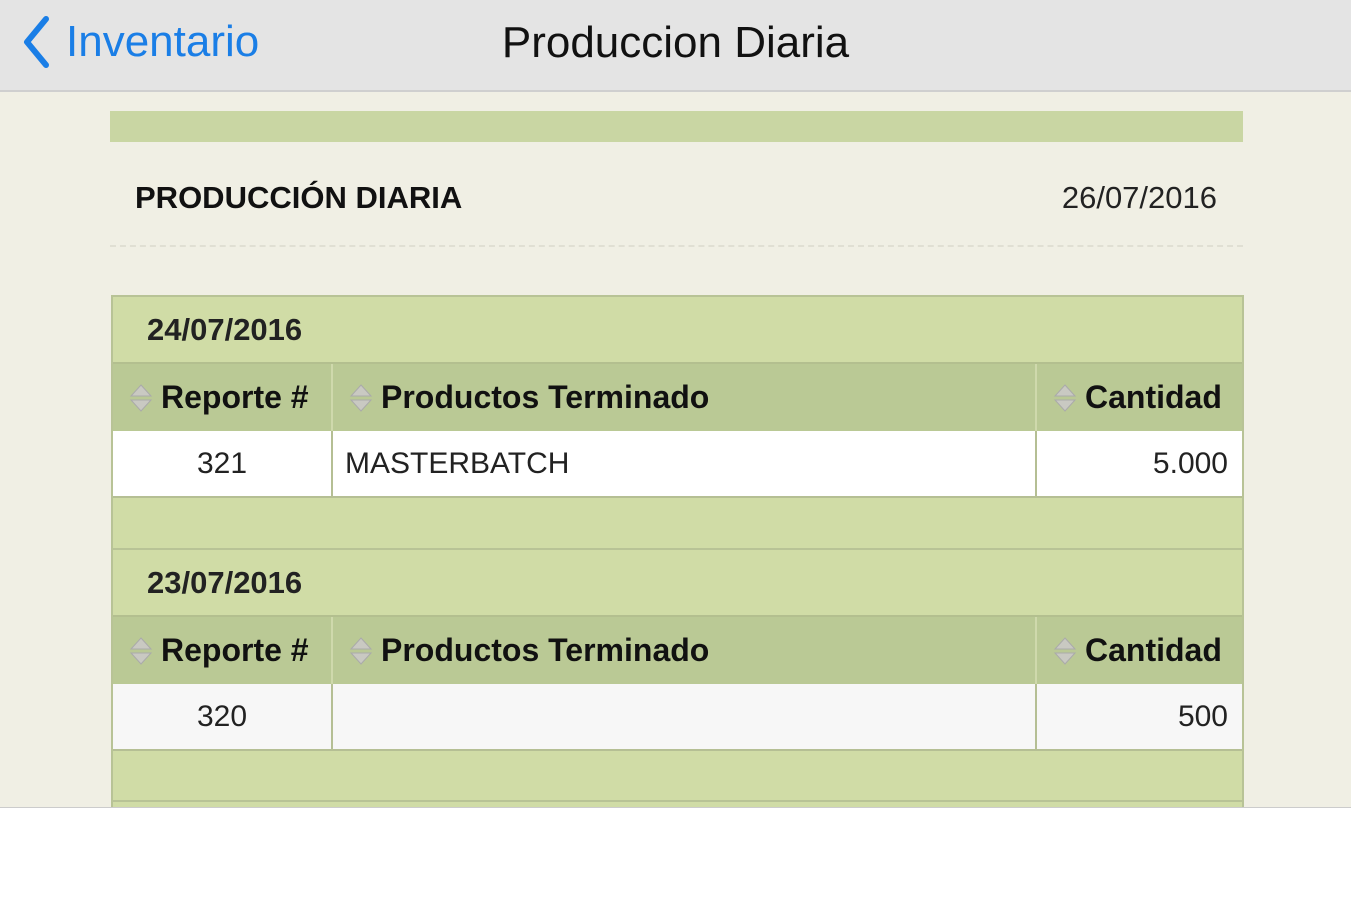  Describe the element at coordinates (163, 41) in the screenshot. I see `back-label: Inventario` at that location.